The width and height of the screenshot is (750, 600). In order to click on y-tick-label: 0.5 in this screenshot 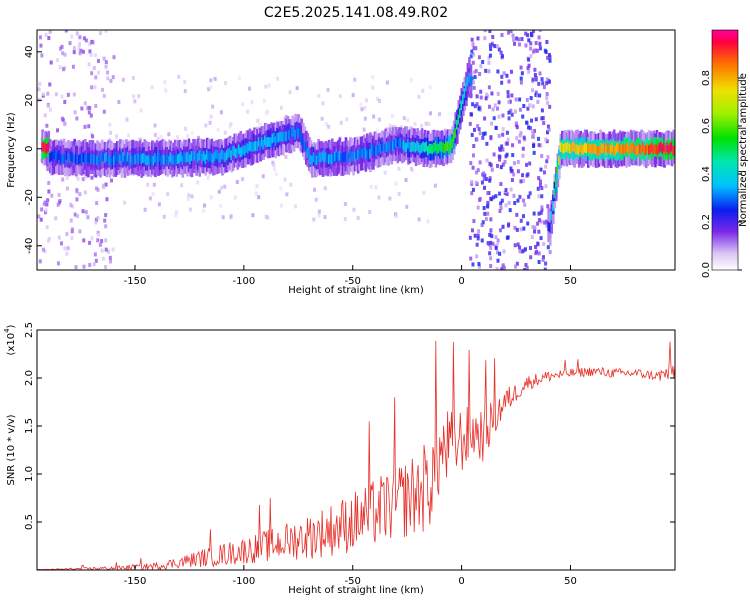, I will do `click(29, 522)`.